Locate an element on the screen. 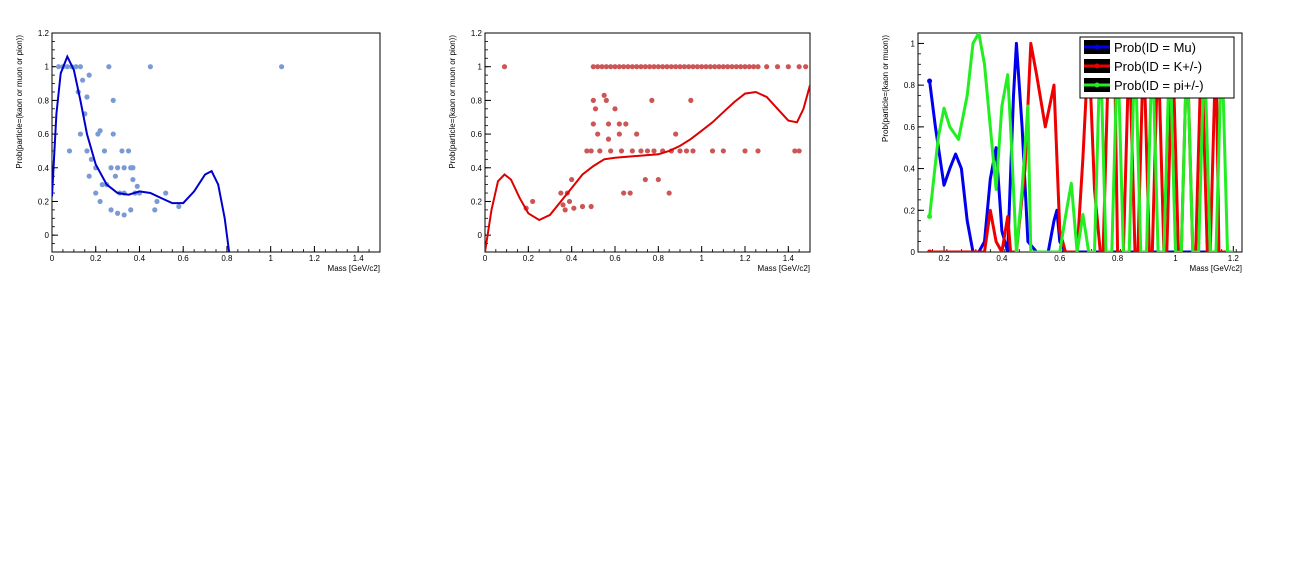 The image size is (1296, 572). x-tick-label: 0.2 is located at coordinates (529, 258).